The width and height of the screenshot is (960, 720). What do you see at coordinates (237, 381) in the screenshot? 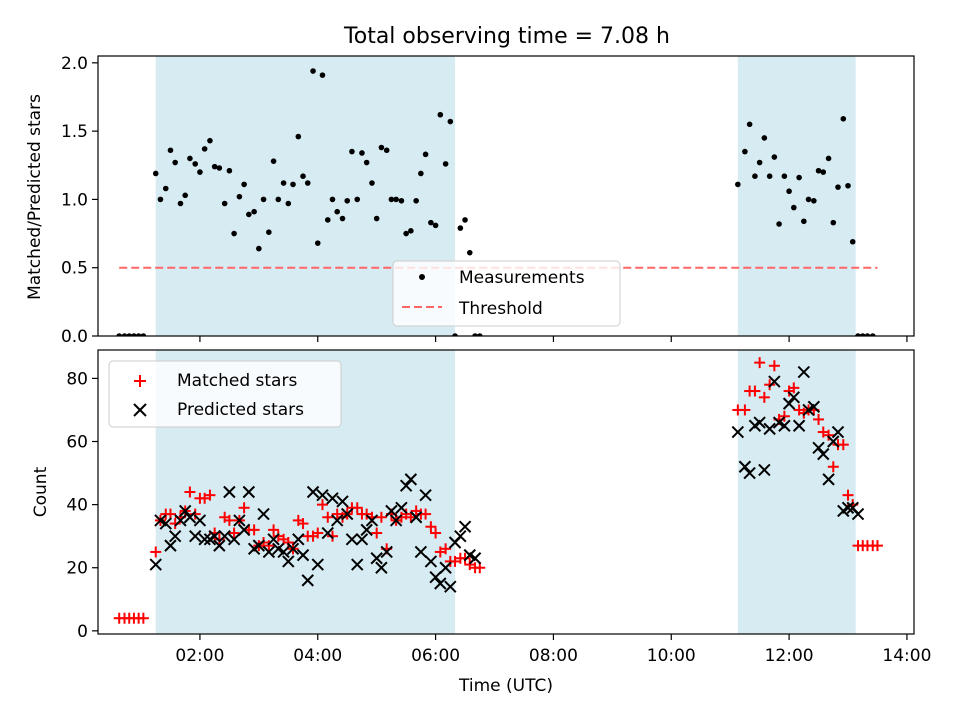
I see `legend-matched-label: Matched stars` at bounding box center [237, 381].